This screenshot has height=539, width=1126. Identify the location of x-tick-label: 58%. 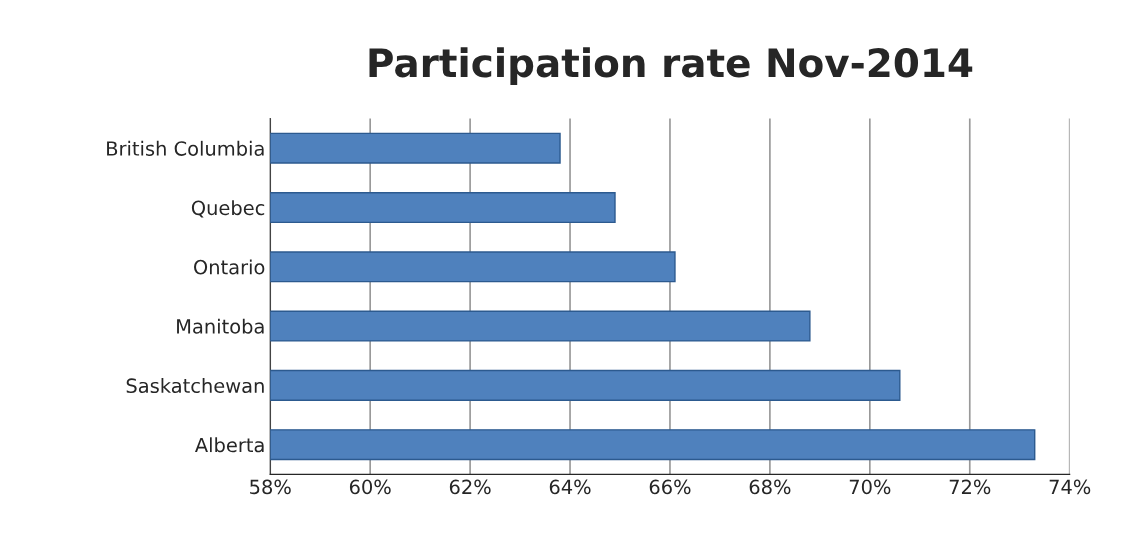
(270, 487).